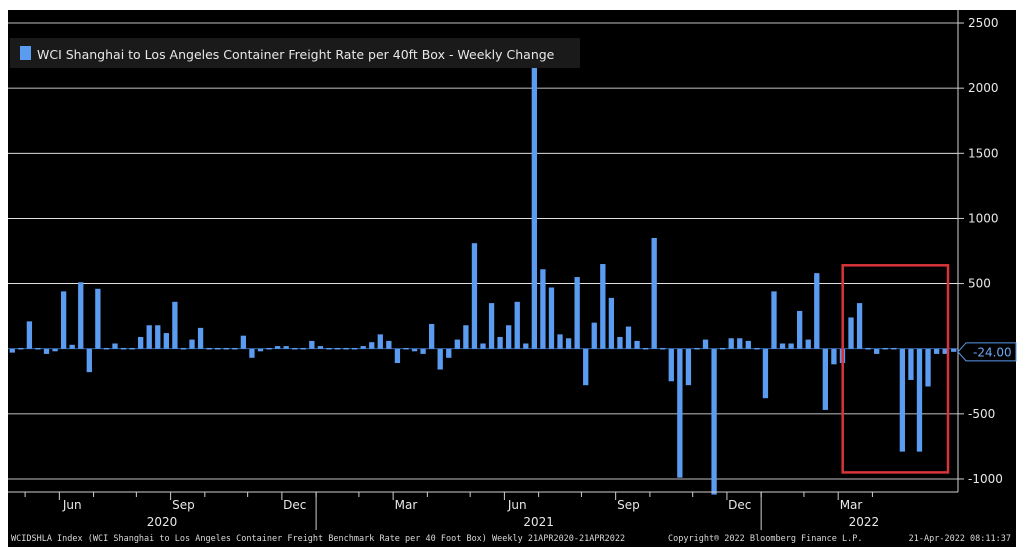 The height and width of the screenshot is (555, 1024). I want to click on y-tick-label: 2000, so click(983, 88).